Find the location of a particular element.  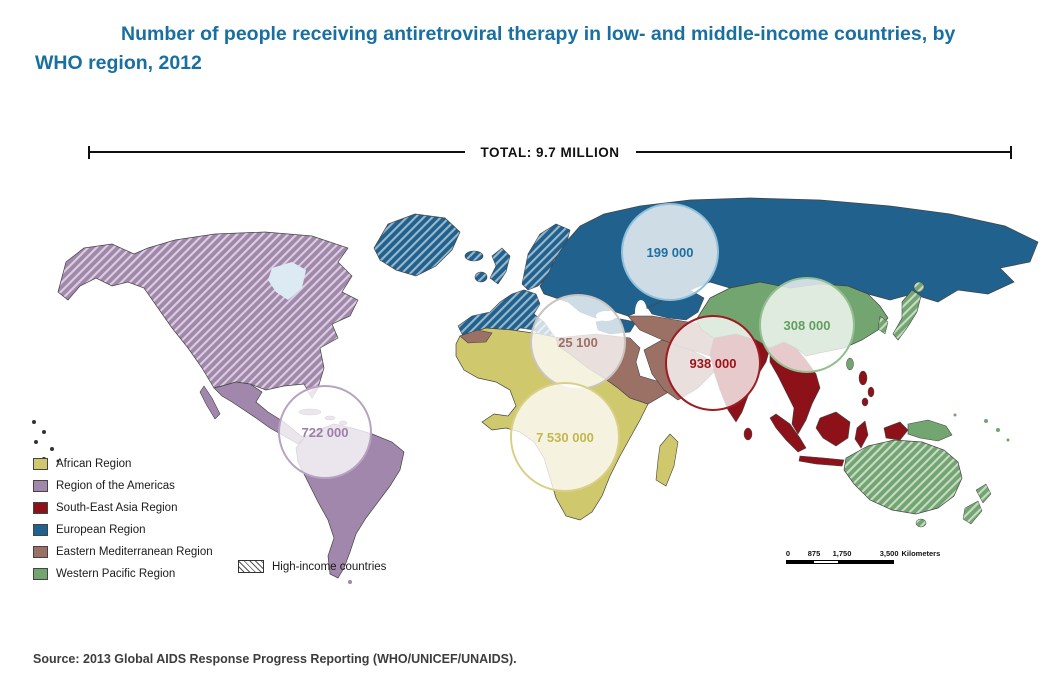

legend-swatch-region-of-the-americas is located at coordinates (40, 486).